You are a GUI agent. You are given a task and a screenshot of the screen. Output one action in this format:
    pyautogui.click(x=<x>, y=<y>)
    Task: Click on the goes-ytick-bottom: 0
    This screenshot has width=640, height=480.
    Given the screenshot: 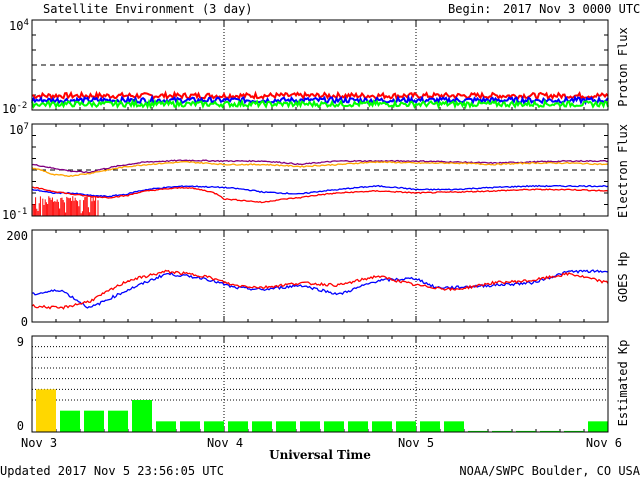 What is the action you would take?
    pyautogui.click(x=24, y=322)
    